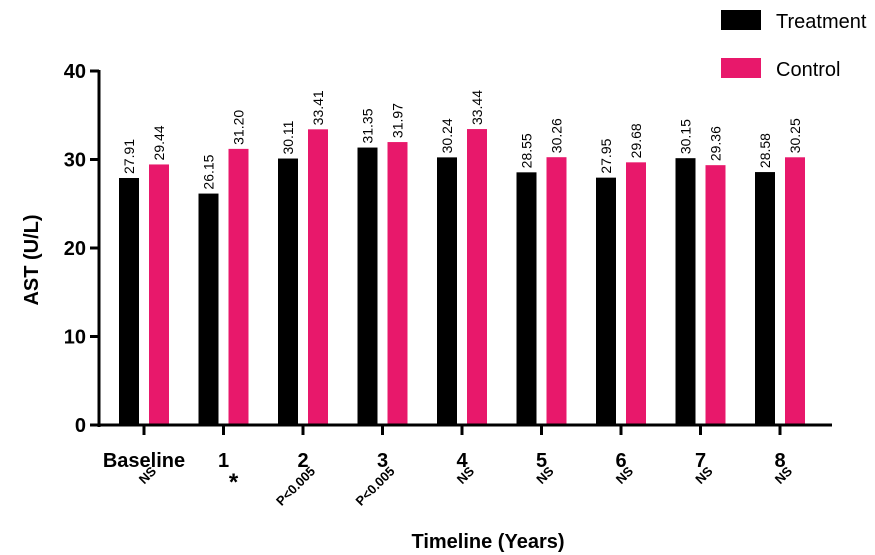 This screenshot has width=875, height=555. Describe the element at coordinates (318, 107) in the screenshot. I see `data-label-control-2: 33.41` at that location.